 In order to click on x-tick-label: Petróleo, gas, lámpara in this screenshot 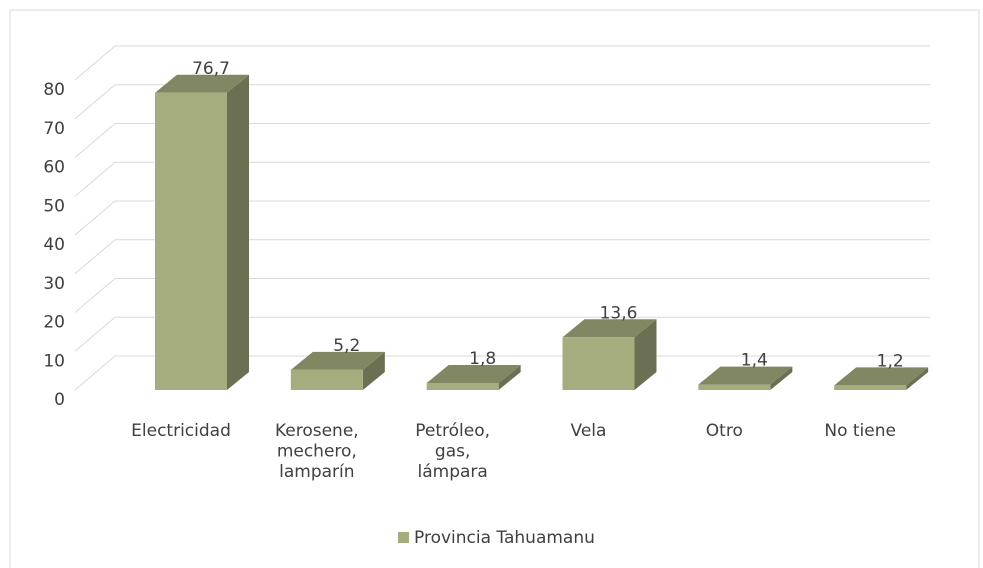, I will do `click(452, 451)`.